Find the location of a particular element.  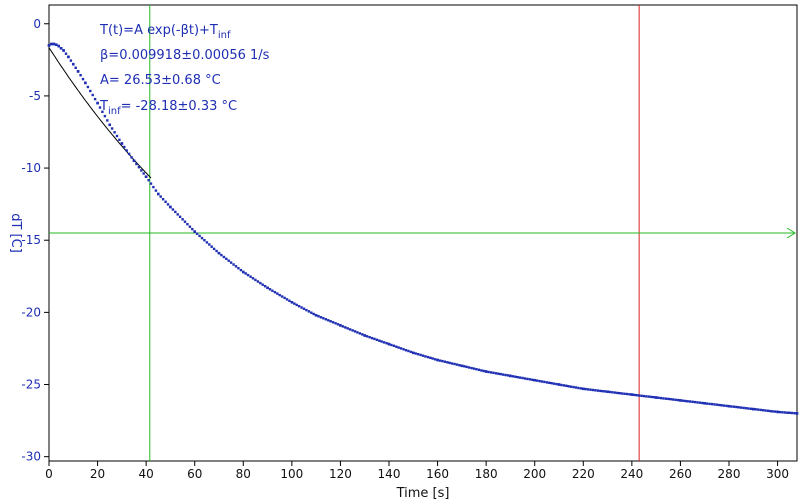

fit-model-subscript: inf is located at coordinates (224, 35).